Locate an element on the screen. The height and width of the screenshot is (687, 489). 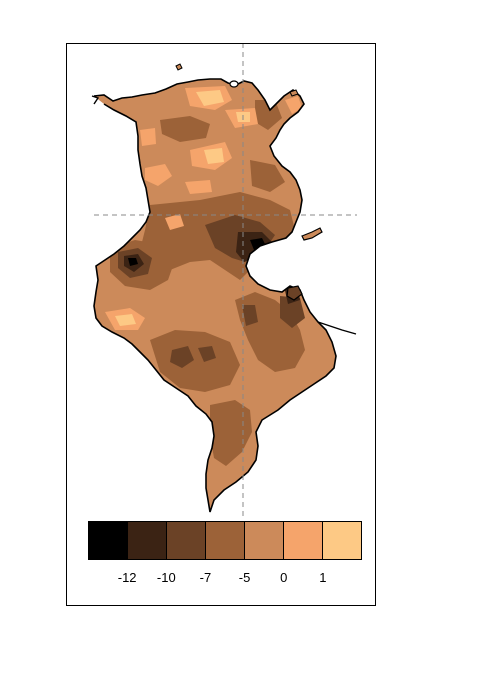
legend-tick-label: -10 is located at coordinates (166, 577).